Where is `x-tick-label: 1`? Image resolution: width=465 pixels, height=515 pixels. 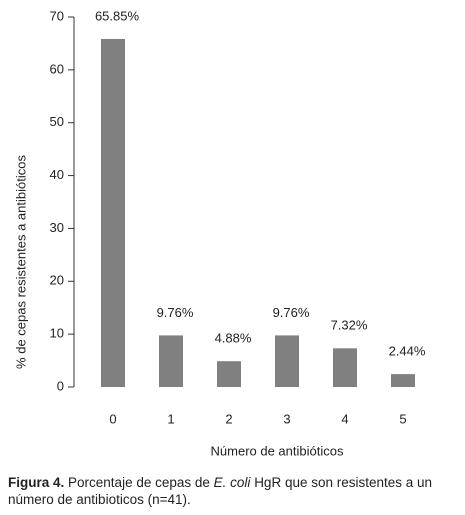 x-tick-label: 1 is located at coordinates (170, 418).